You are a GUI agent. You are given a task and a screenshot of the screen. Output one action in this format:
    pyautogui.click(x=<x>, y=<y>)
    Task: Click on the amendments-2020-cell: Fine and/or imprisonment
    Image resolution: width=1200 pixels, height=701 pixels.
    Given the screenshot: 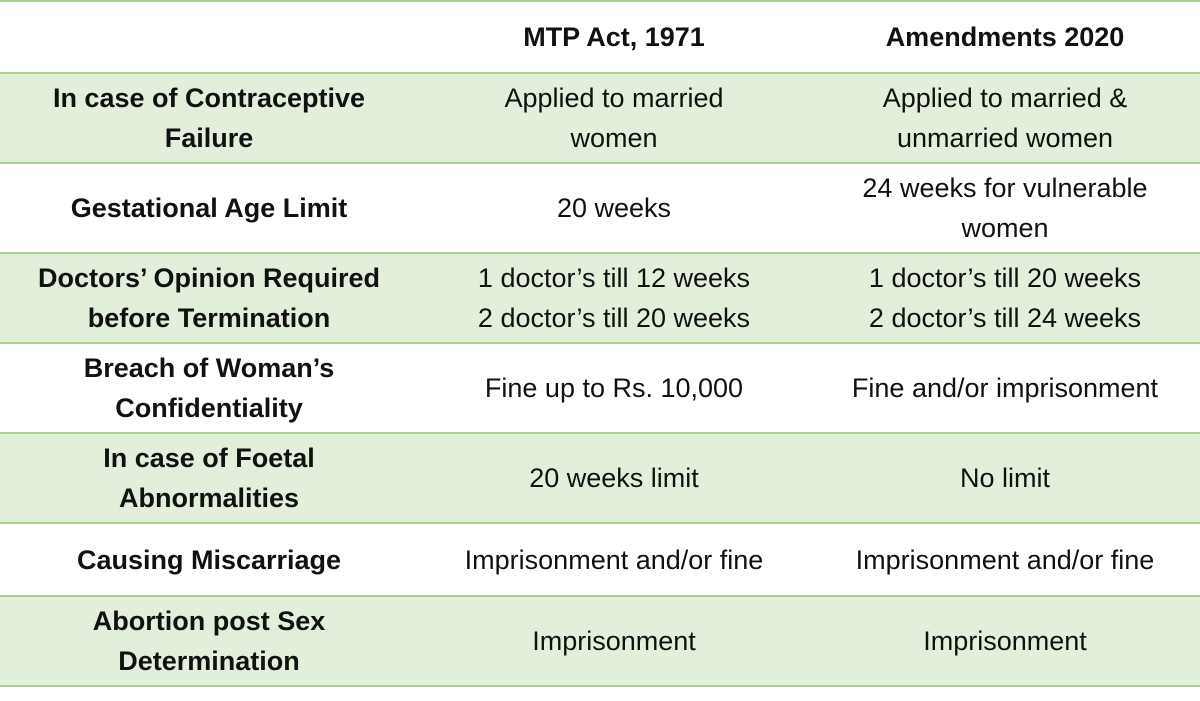 What is the action you would take?
    pyautogui.click(x=1005, y=388)
    